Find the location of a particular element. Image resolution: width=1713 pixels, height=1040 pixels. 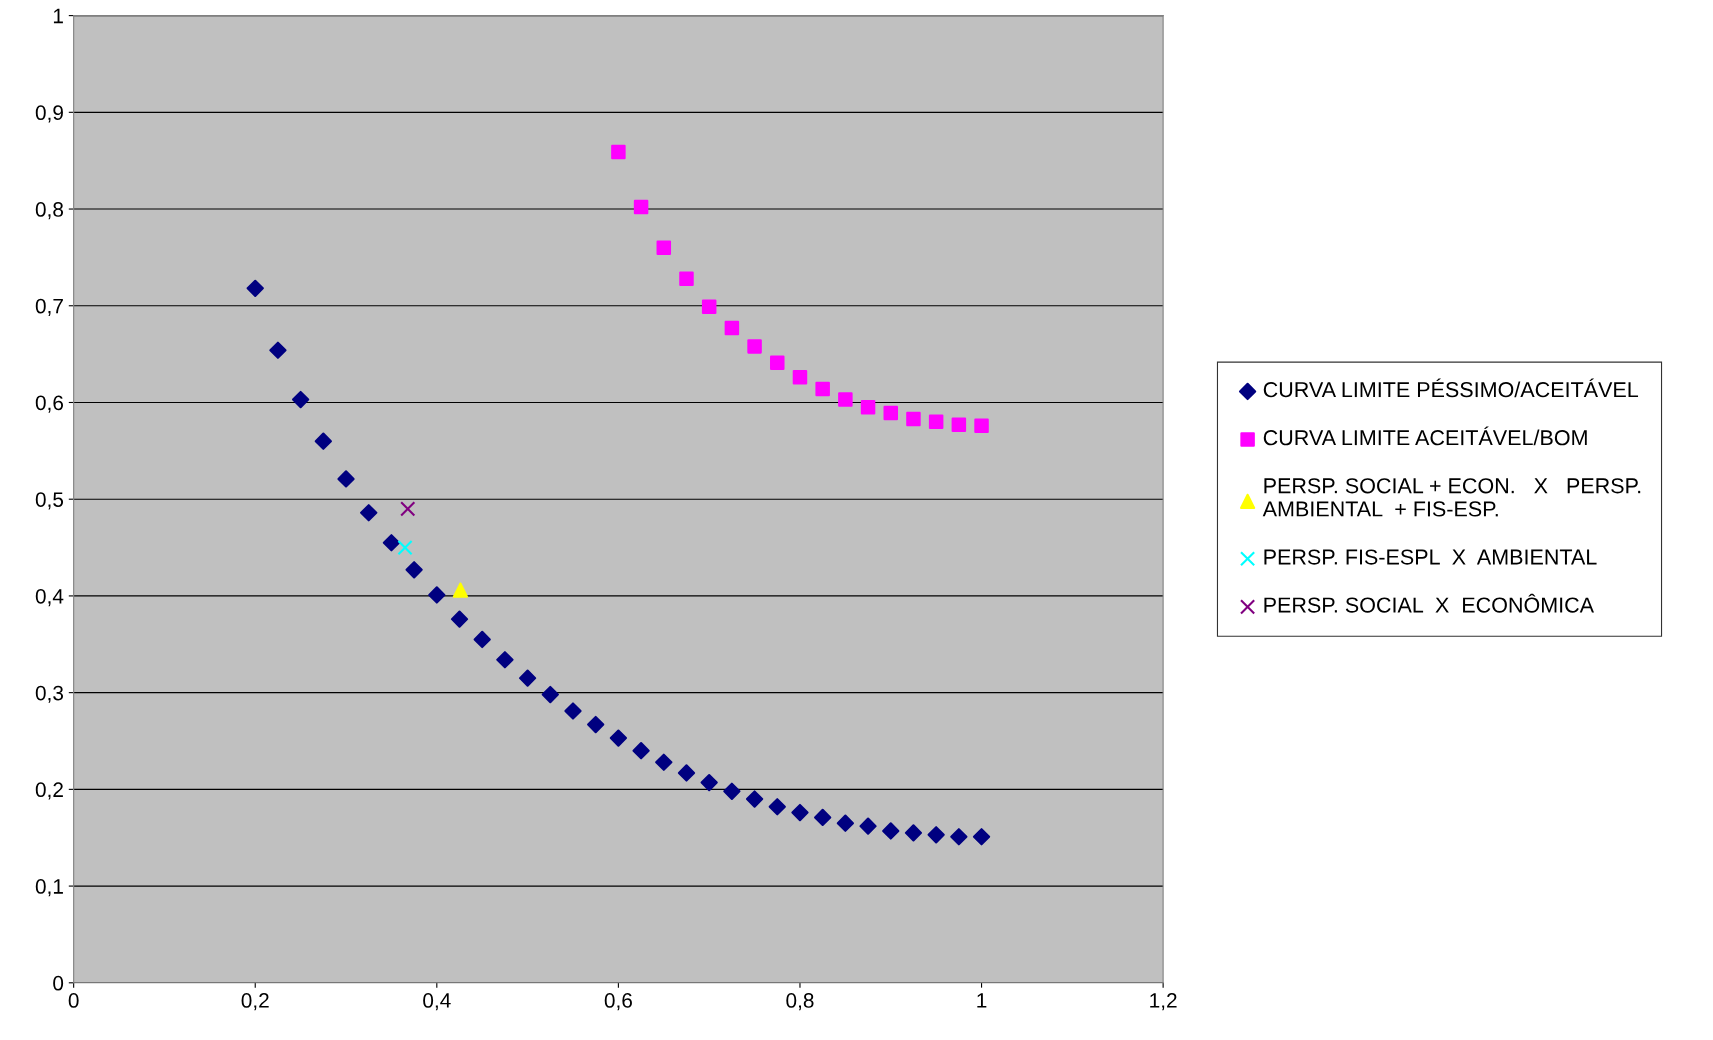

x-tick-label: 0,4 is located at coordinates (437, 1002).